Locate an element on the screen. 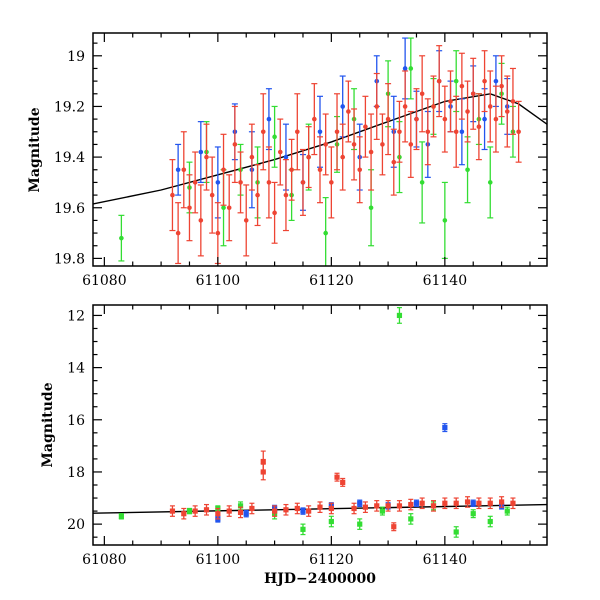 This screenshot has height=600, width=600. bottom-panel-xlabel: HJD−2400000 is located at coordinates (320, 579).